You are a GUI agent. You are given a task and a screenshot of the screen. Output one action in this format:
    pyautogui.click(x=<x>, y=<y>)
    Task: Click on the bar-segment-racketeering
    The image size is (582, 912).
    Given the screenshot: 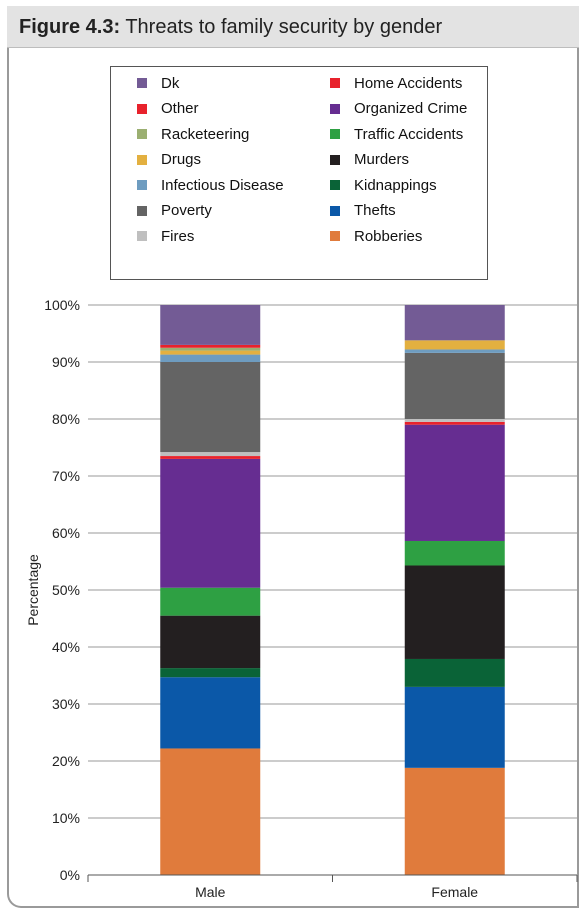 What is the action you would take?
    pyautogui.click(x=210, y=349)
    